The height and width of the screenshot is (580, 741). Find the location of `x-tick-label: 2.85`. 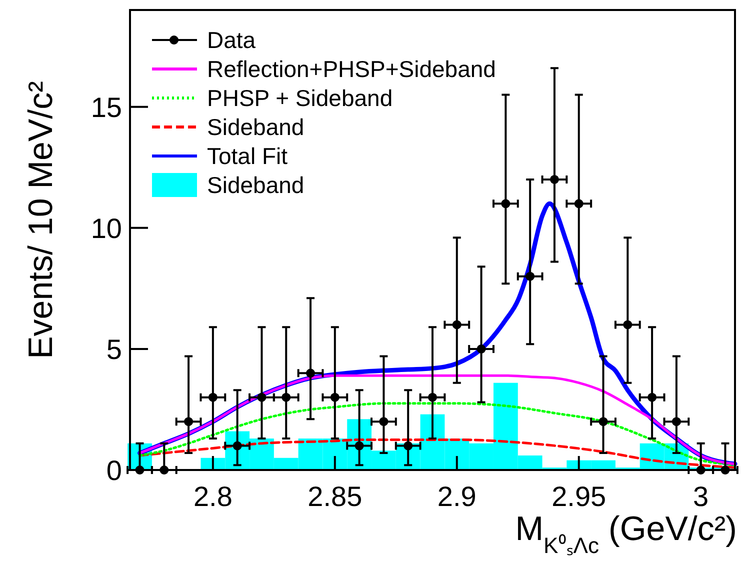

x-tick-label: 2.85 is located at coordinates (335, 496).